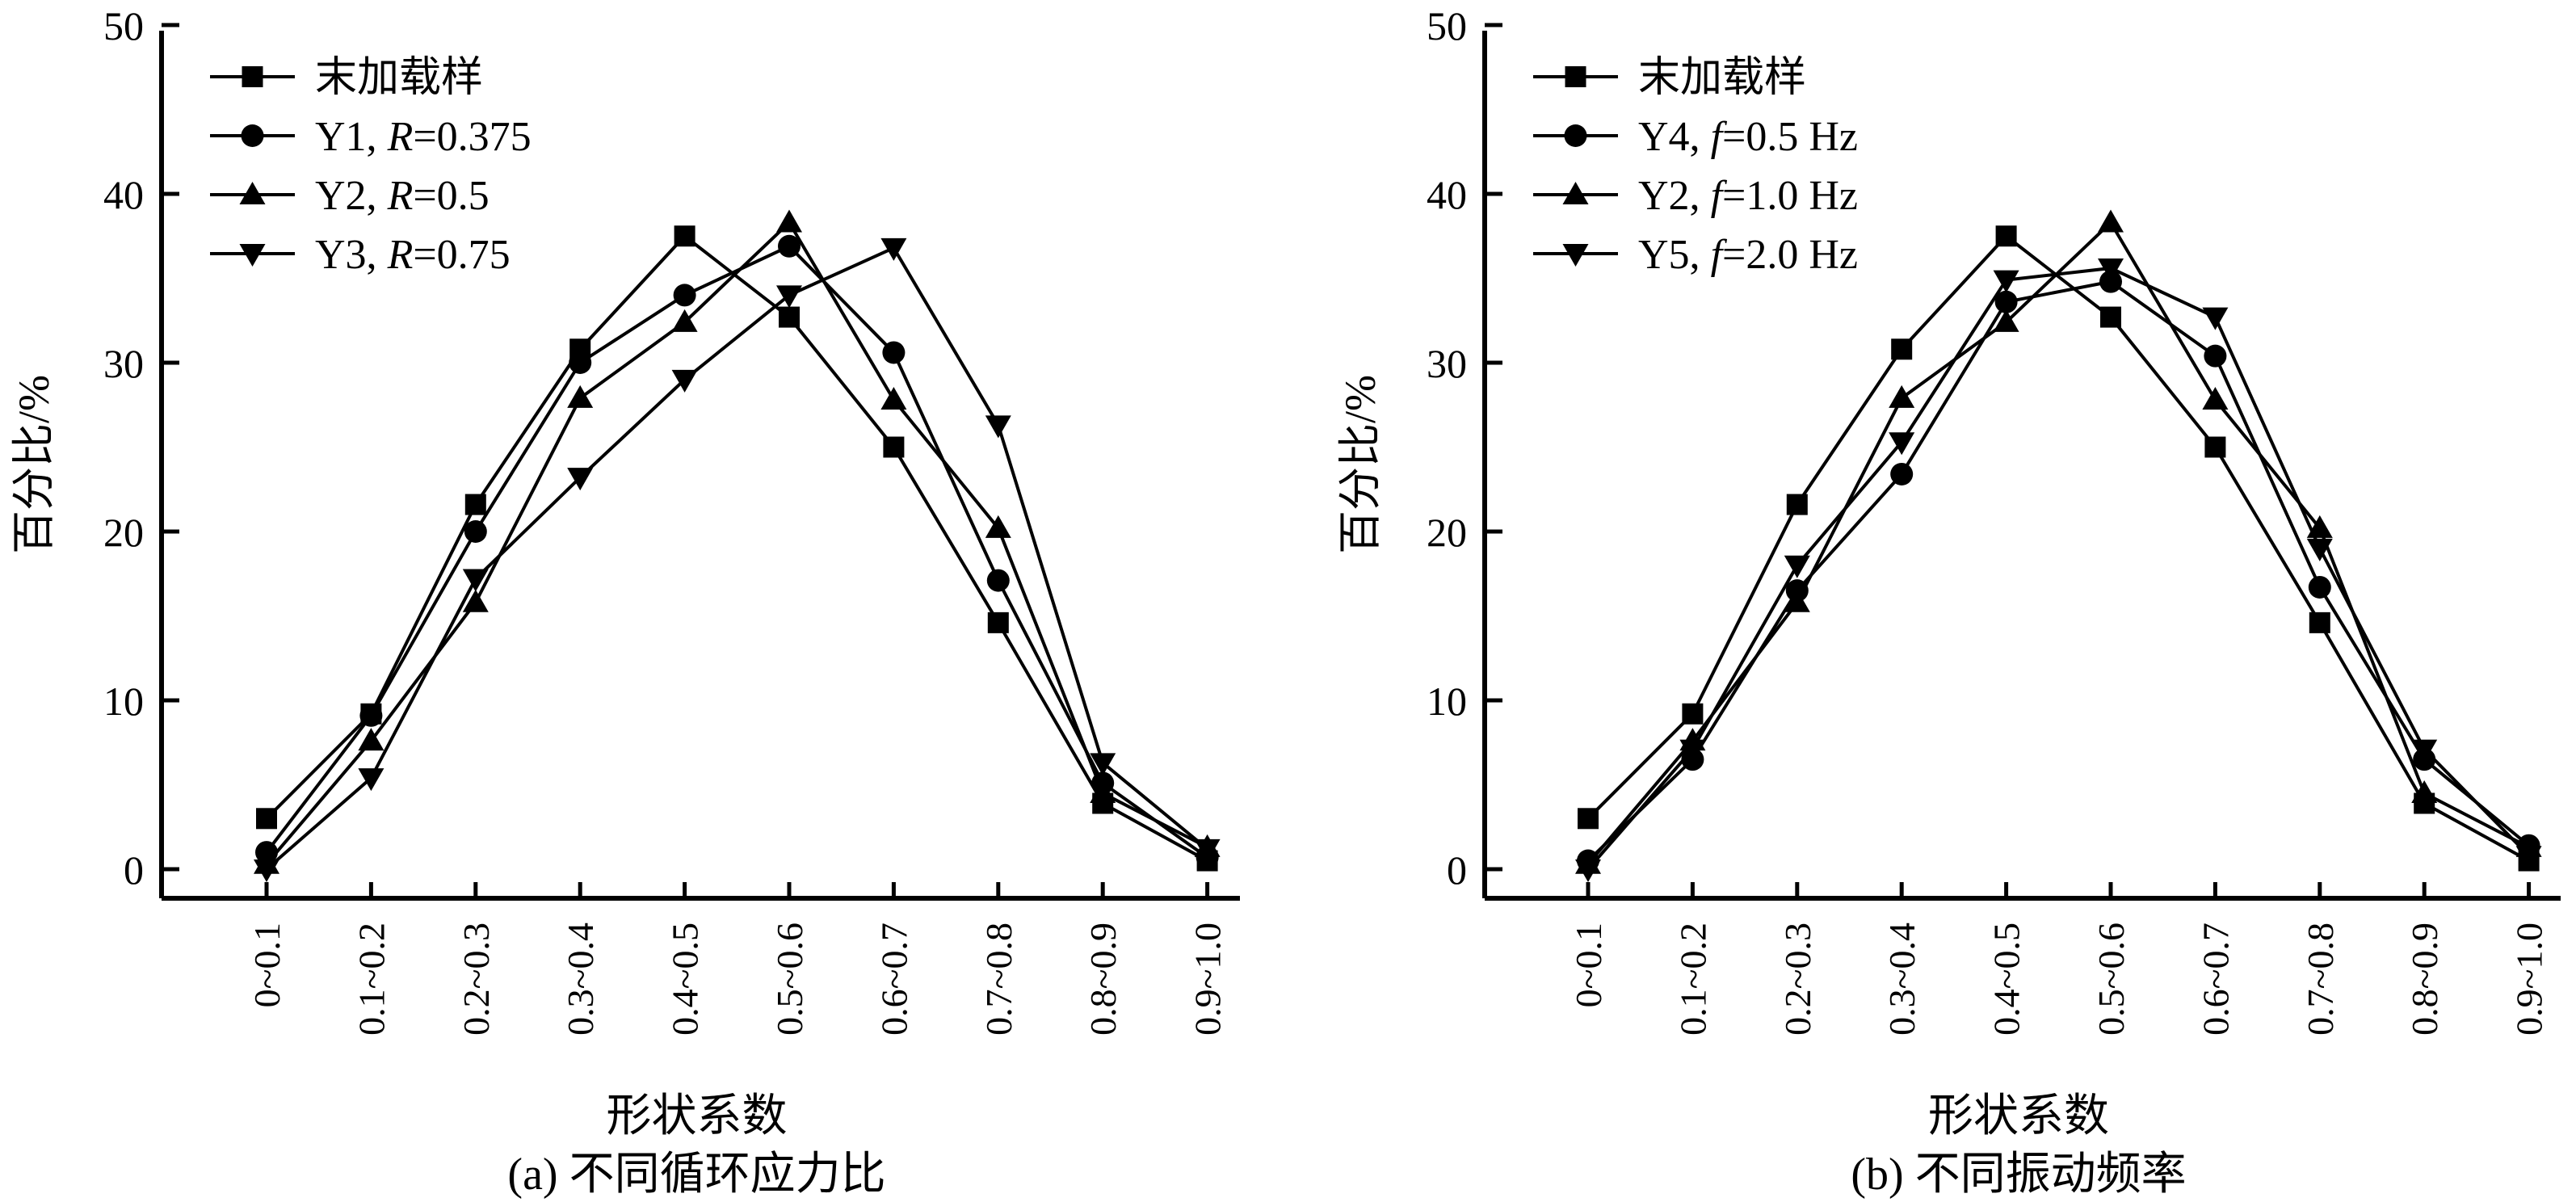 The width and height of the screenshot is (2576, 1202). Describe the element at coordinates (1675, 255) in the screenshot. I see `legend-entry-prefix: Y5,` at that location.